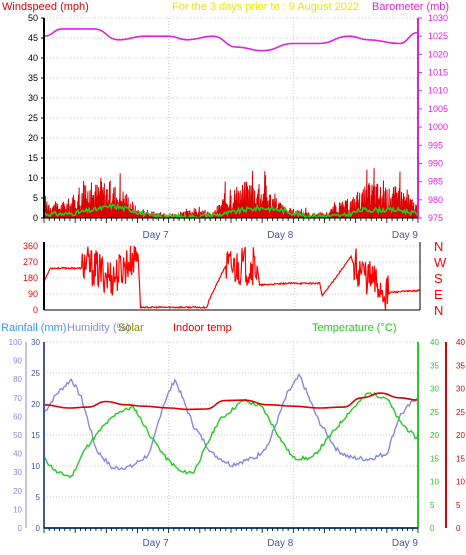  What do you see at coordinates (231, 194) in the screenshot?
I see `wind-gust-series` at bounding box center [231, 194].